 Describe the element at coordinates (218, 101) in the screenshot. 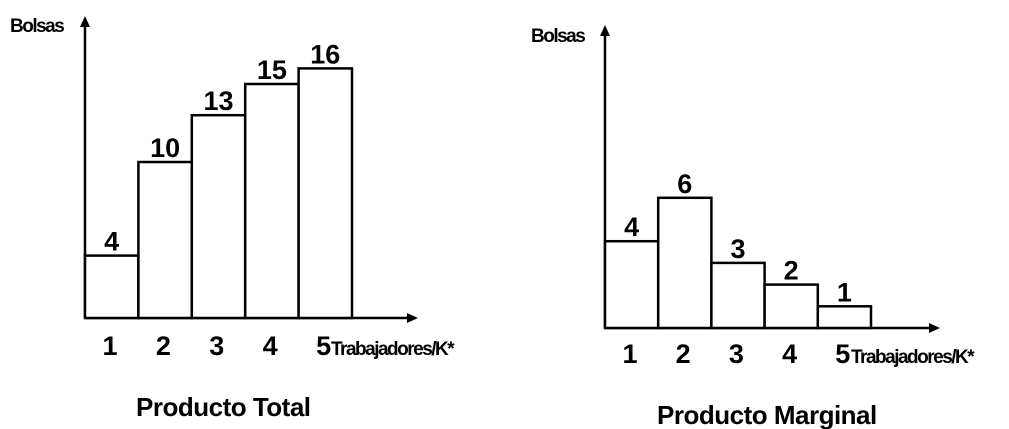

I see `value-label-3: 13` at that location.